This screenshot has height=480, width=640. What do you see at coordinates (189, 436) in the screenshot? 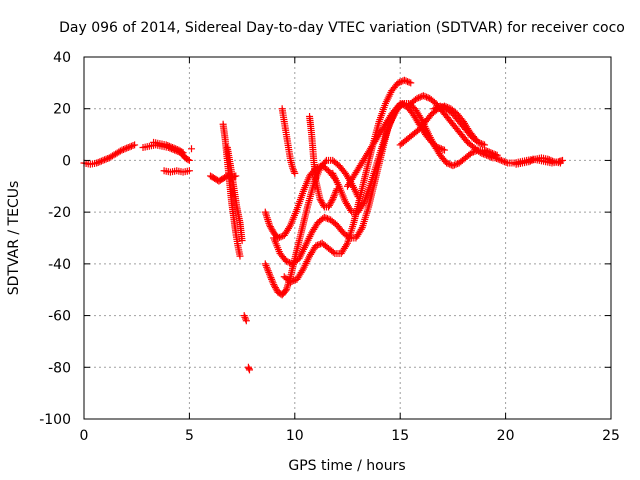
I see `x-tick-label: 5` at bounding box center [189, 436].